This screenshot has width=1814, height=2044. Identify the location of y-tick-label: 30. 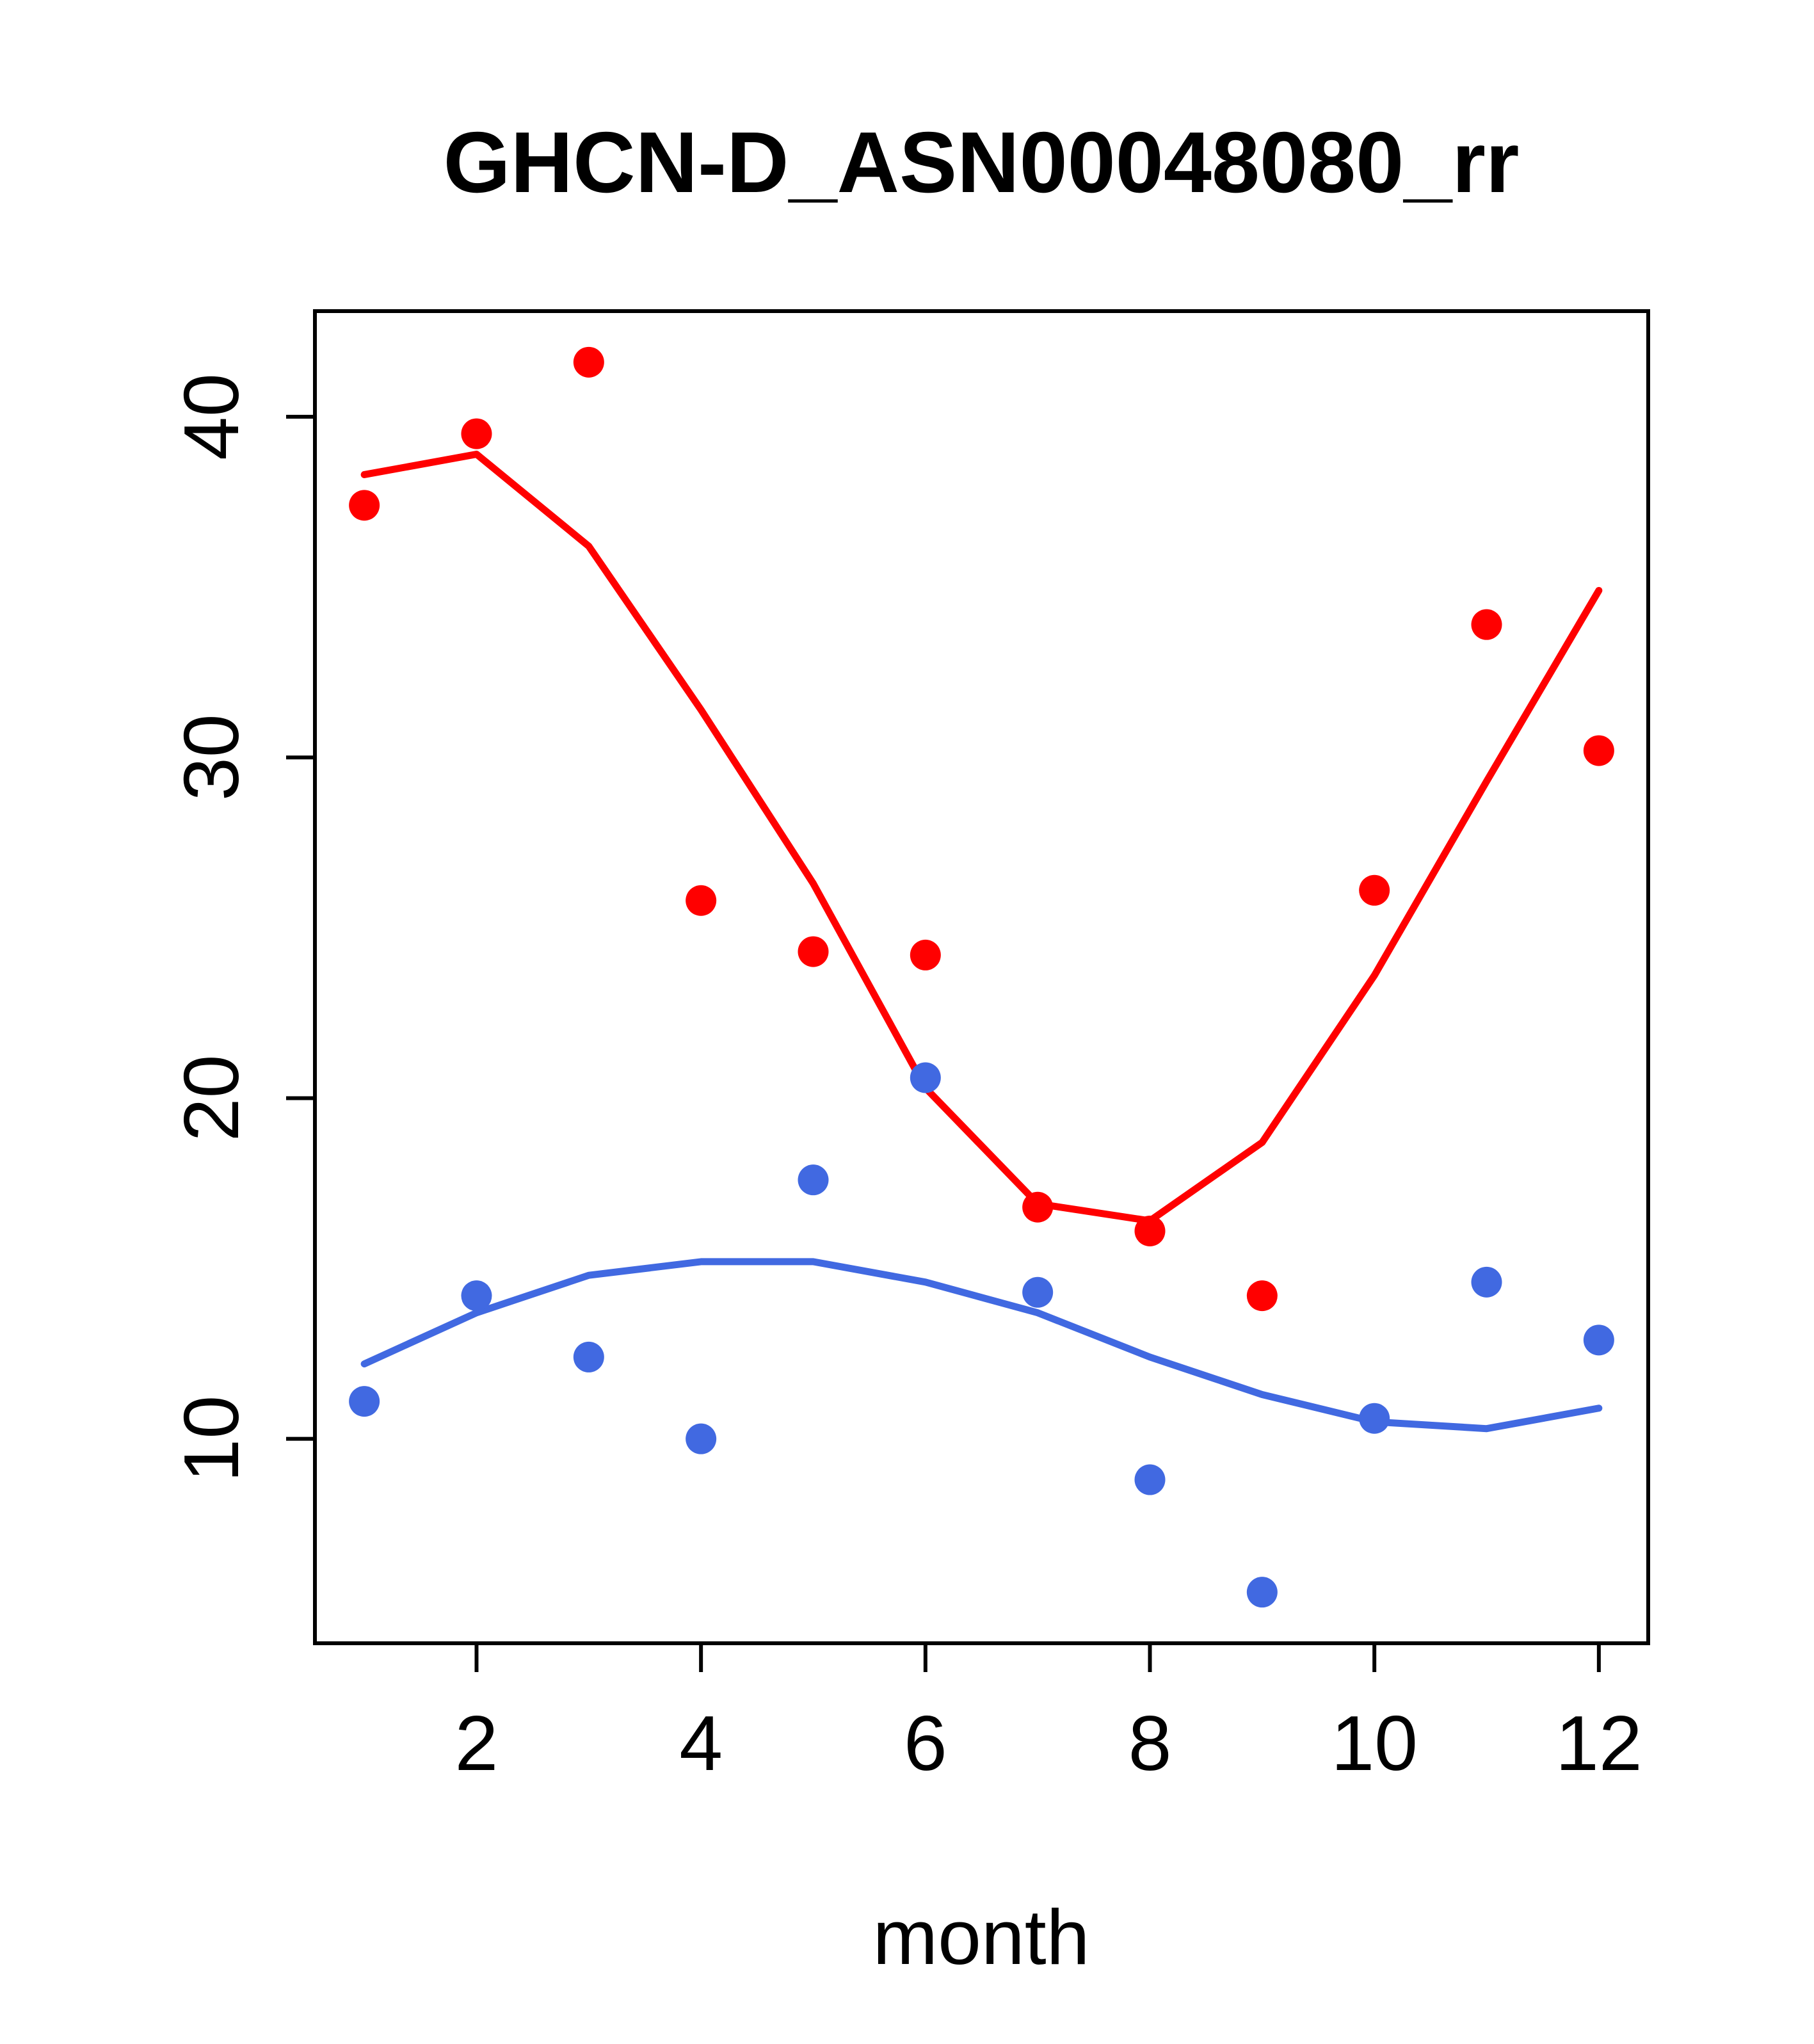
(211, 757).